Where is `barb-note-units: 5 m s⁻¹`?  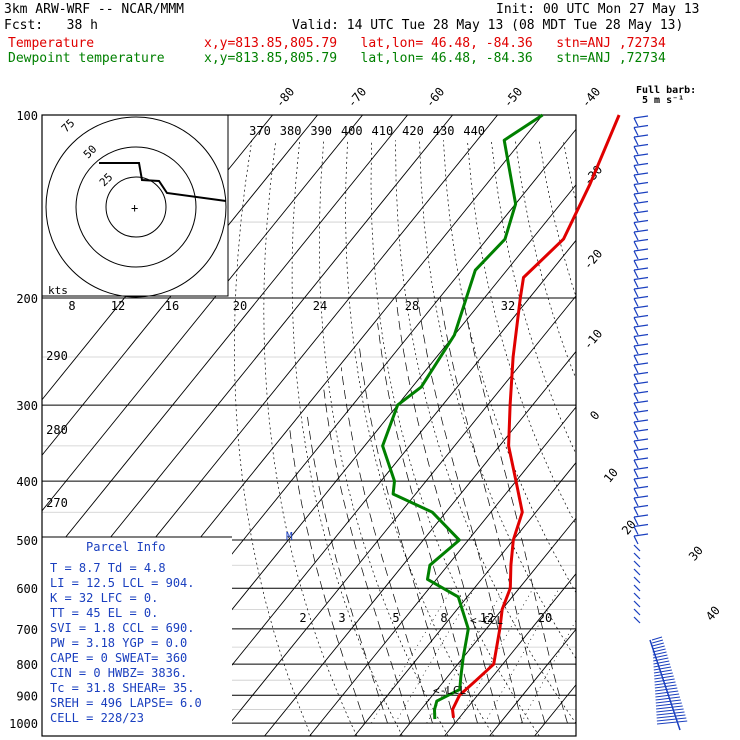
barb-note-units: 5 m s⁻¹ is located at coordinates (663, 100).